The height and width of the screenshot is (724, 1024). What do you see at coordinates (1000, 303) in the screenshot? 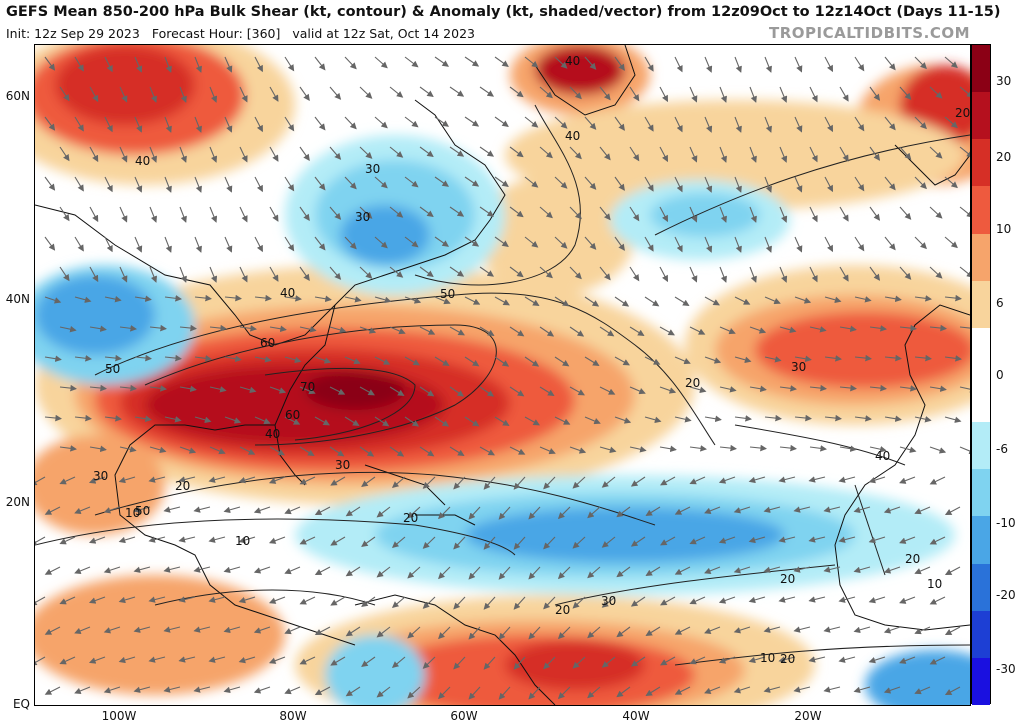
I see `colorbar-label: 6` at bounding box center [1000, 303].